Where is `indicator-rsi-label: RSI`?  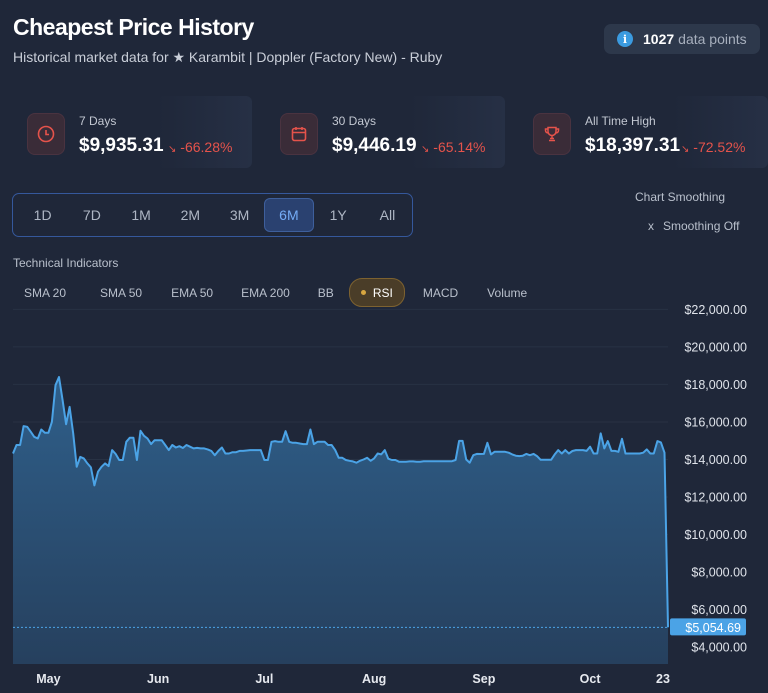
indicator-rsi-label: RSI is located at coordinates (382, 292).